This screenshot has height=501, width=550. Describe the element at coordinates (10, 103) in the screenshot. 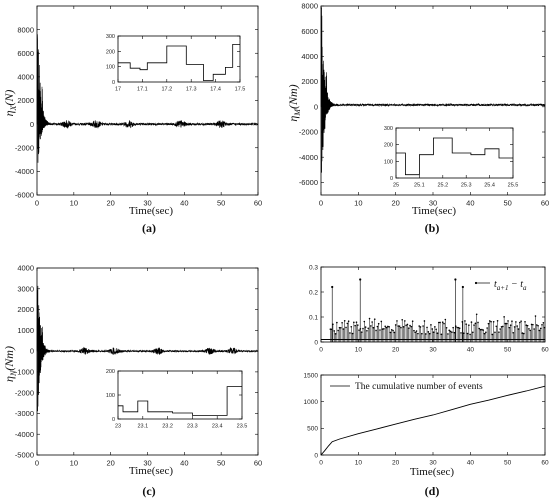

I see `y-axis-label: ηX(N)` at that location.